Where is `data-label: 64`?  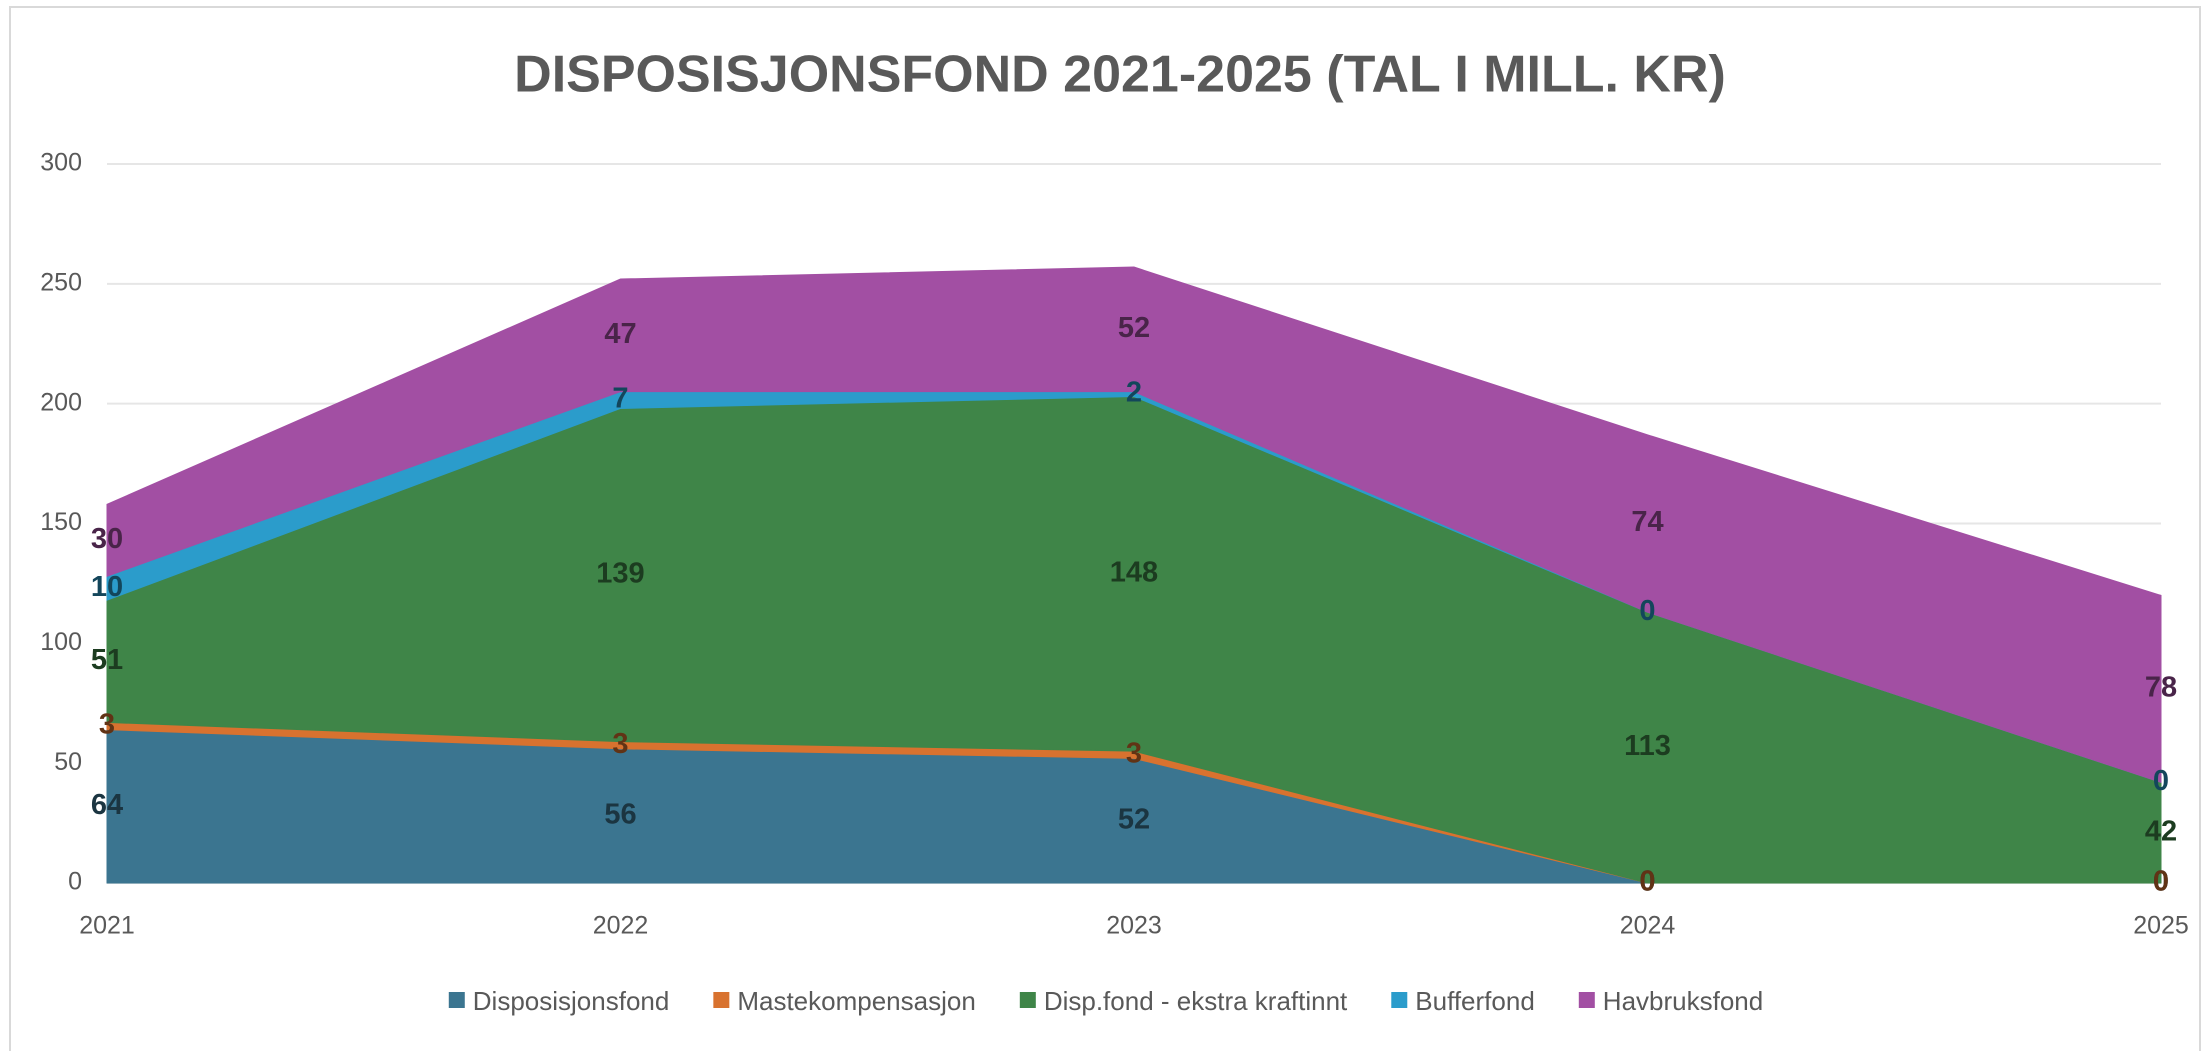 data-label: 64 is located at coordinates (107, 805).